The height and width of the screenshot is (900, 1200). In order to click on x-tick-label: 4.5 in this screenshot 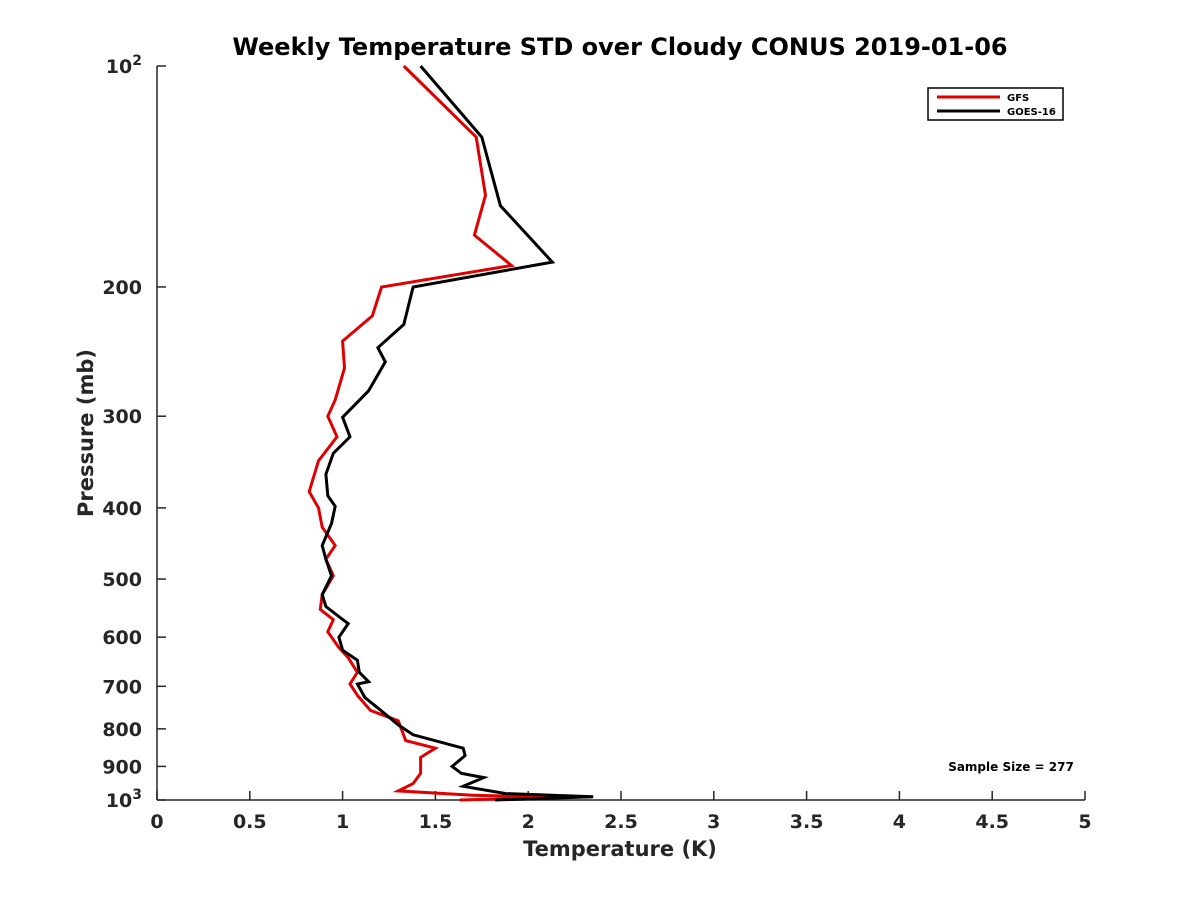, I will do `click(992, 822)`.